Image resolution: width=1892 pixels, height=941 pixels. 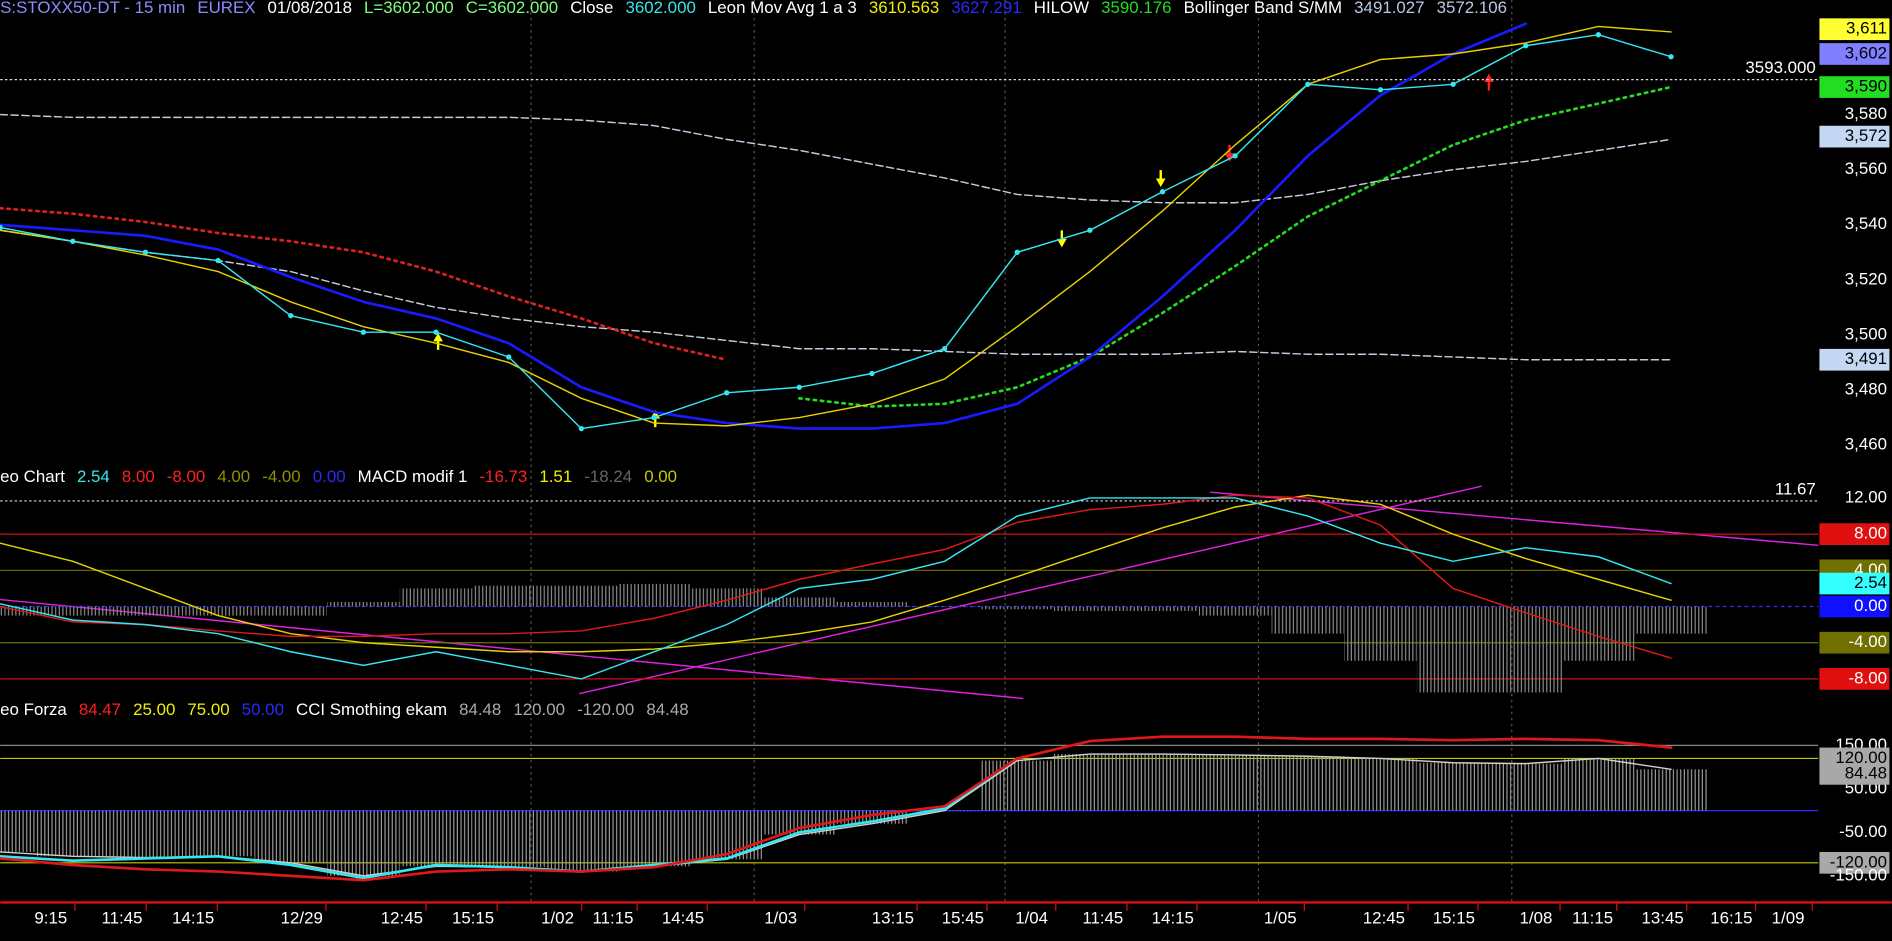 I want to click on x-tick-label: 12:45, so click(x=1384, y=918).